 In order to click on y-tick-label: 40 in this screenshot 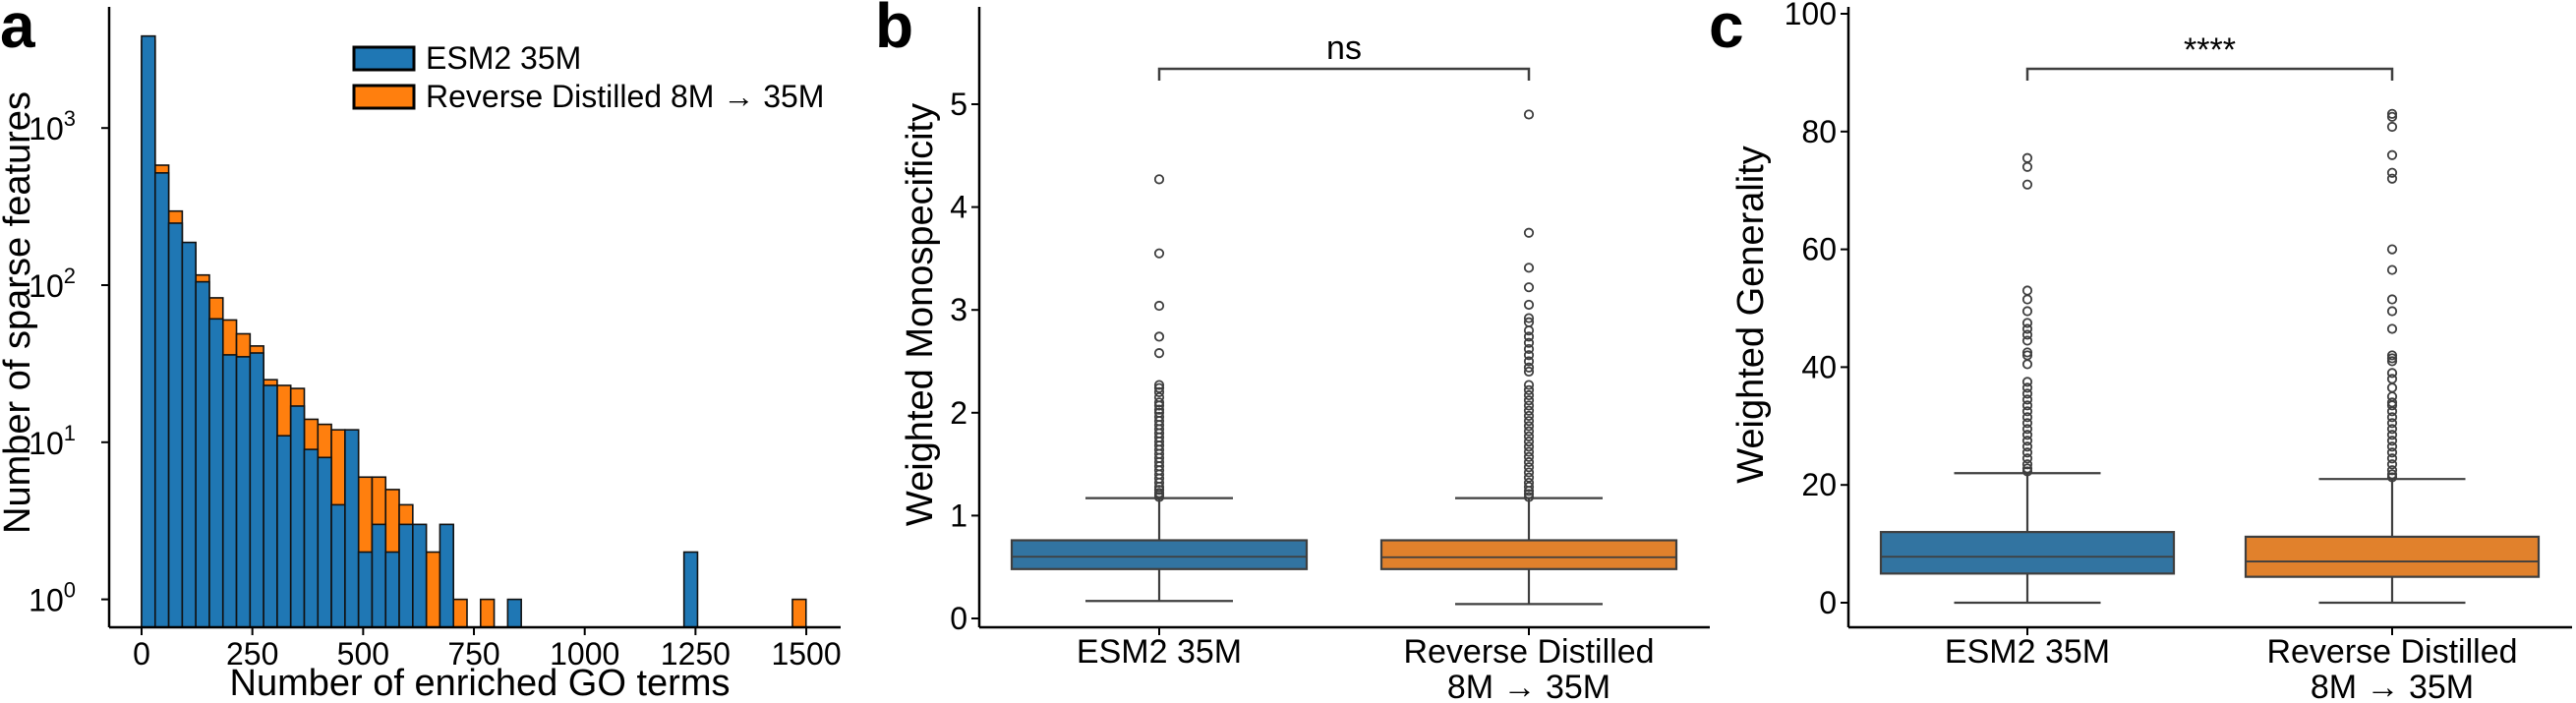, I will do `click(1819, 366)`.